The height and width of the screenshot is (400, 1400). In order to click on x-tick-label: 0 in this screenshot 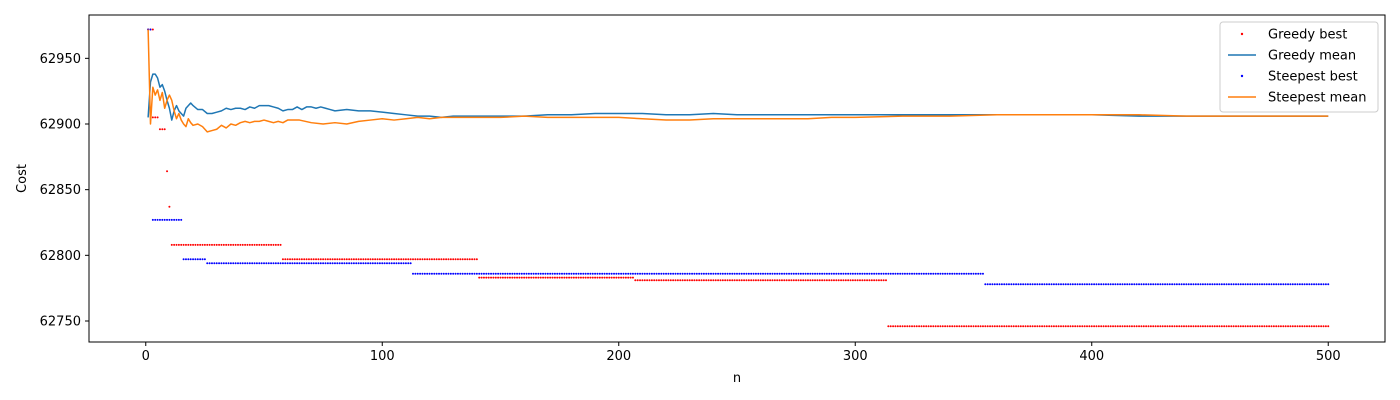, I will do `click(146, 356)`.